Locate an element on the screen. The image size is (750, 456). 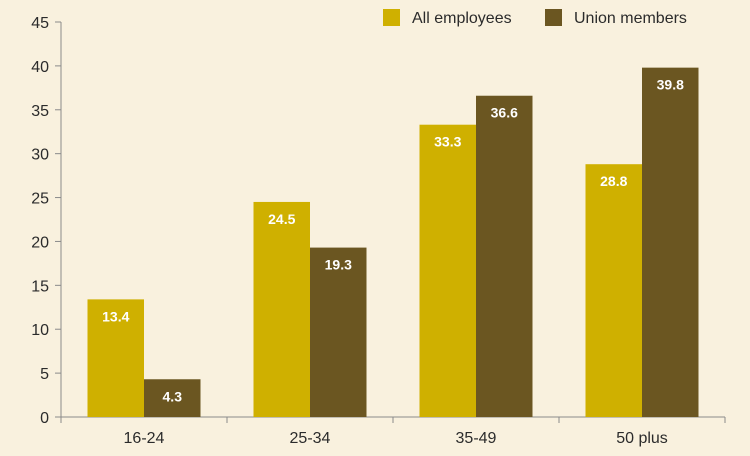
y-tick-label: 30 is located at coordinates (40, 155).